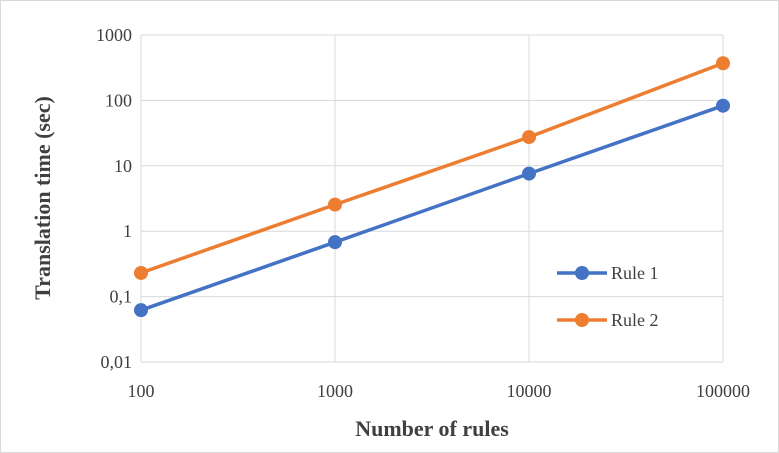 The height and width of the screenshot is (453, 779). Describe the element at coordinates (608, 296) in the screenshot. I see `legend: Rule 1 Rule 2` at that location.